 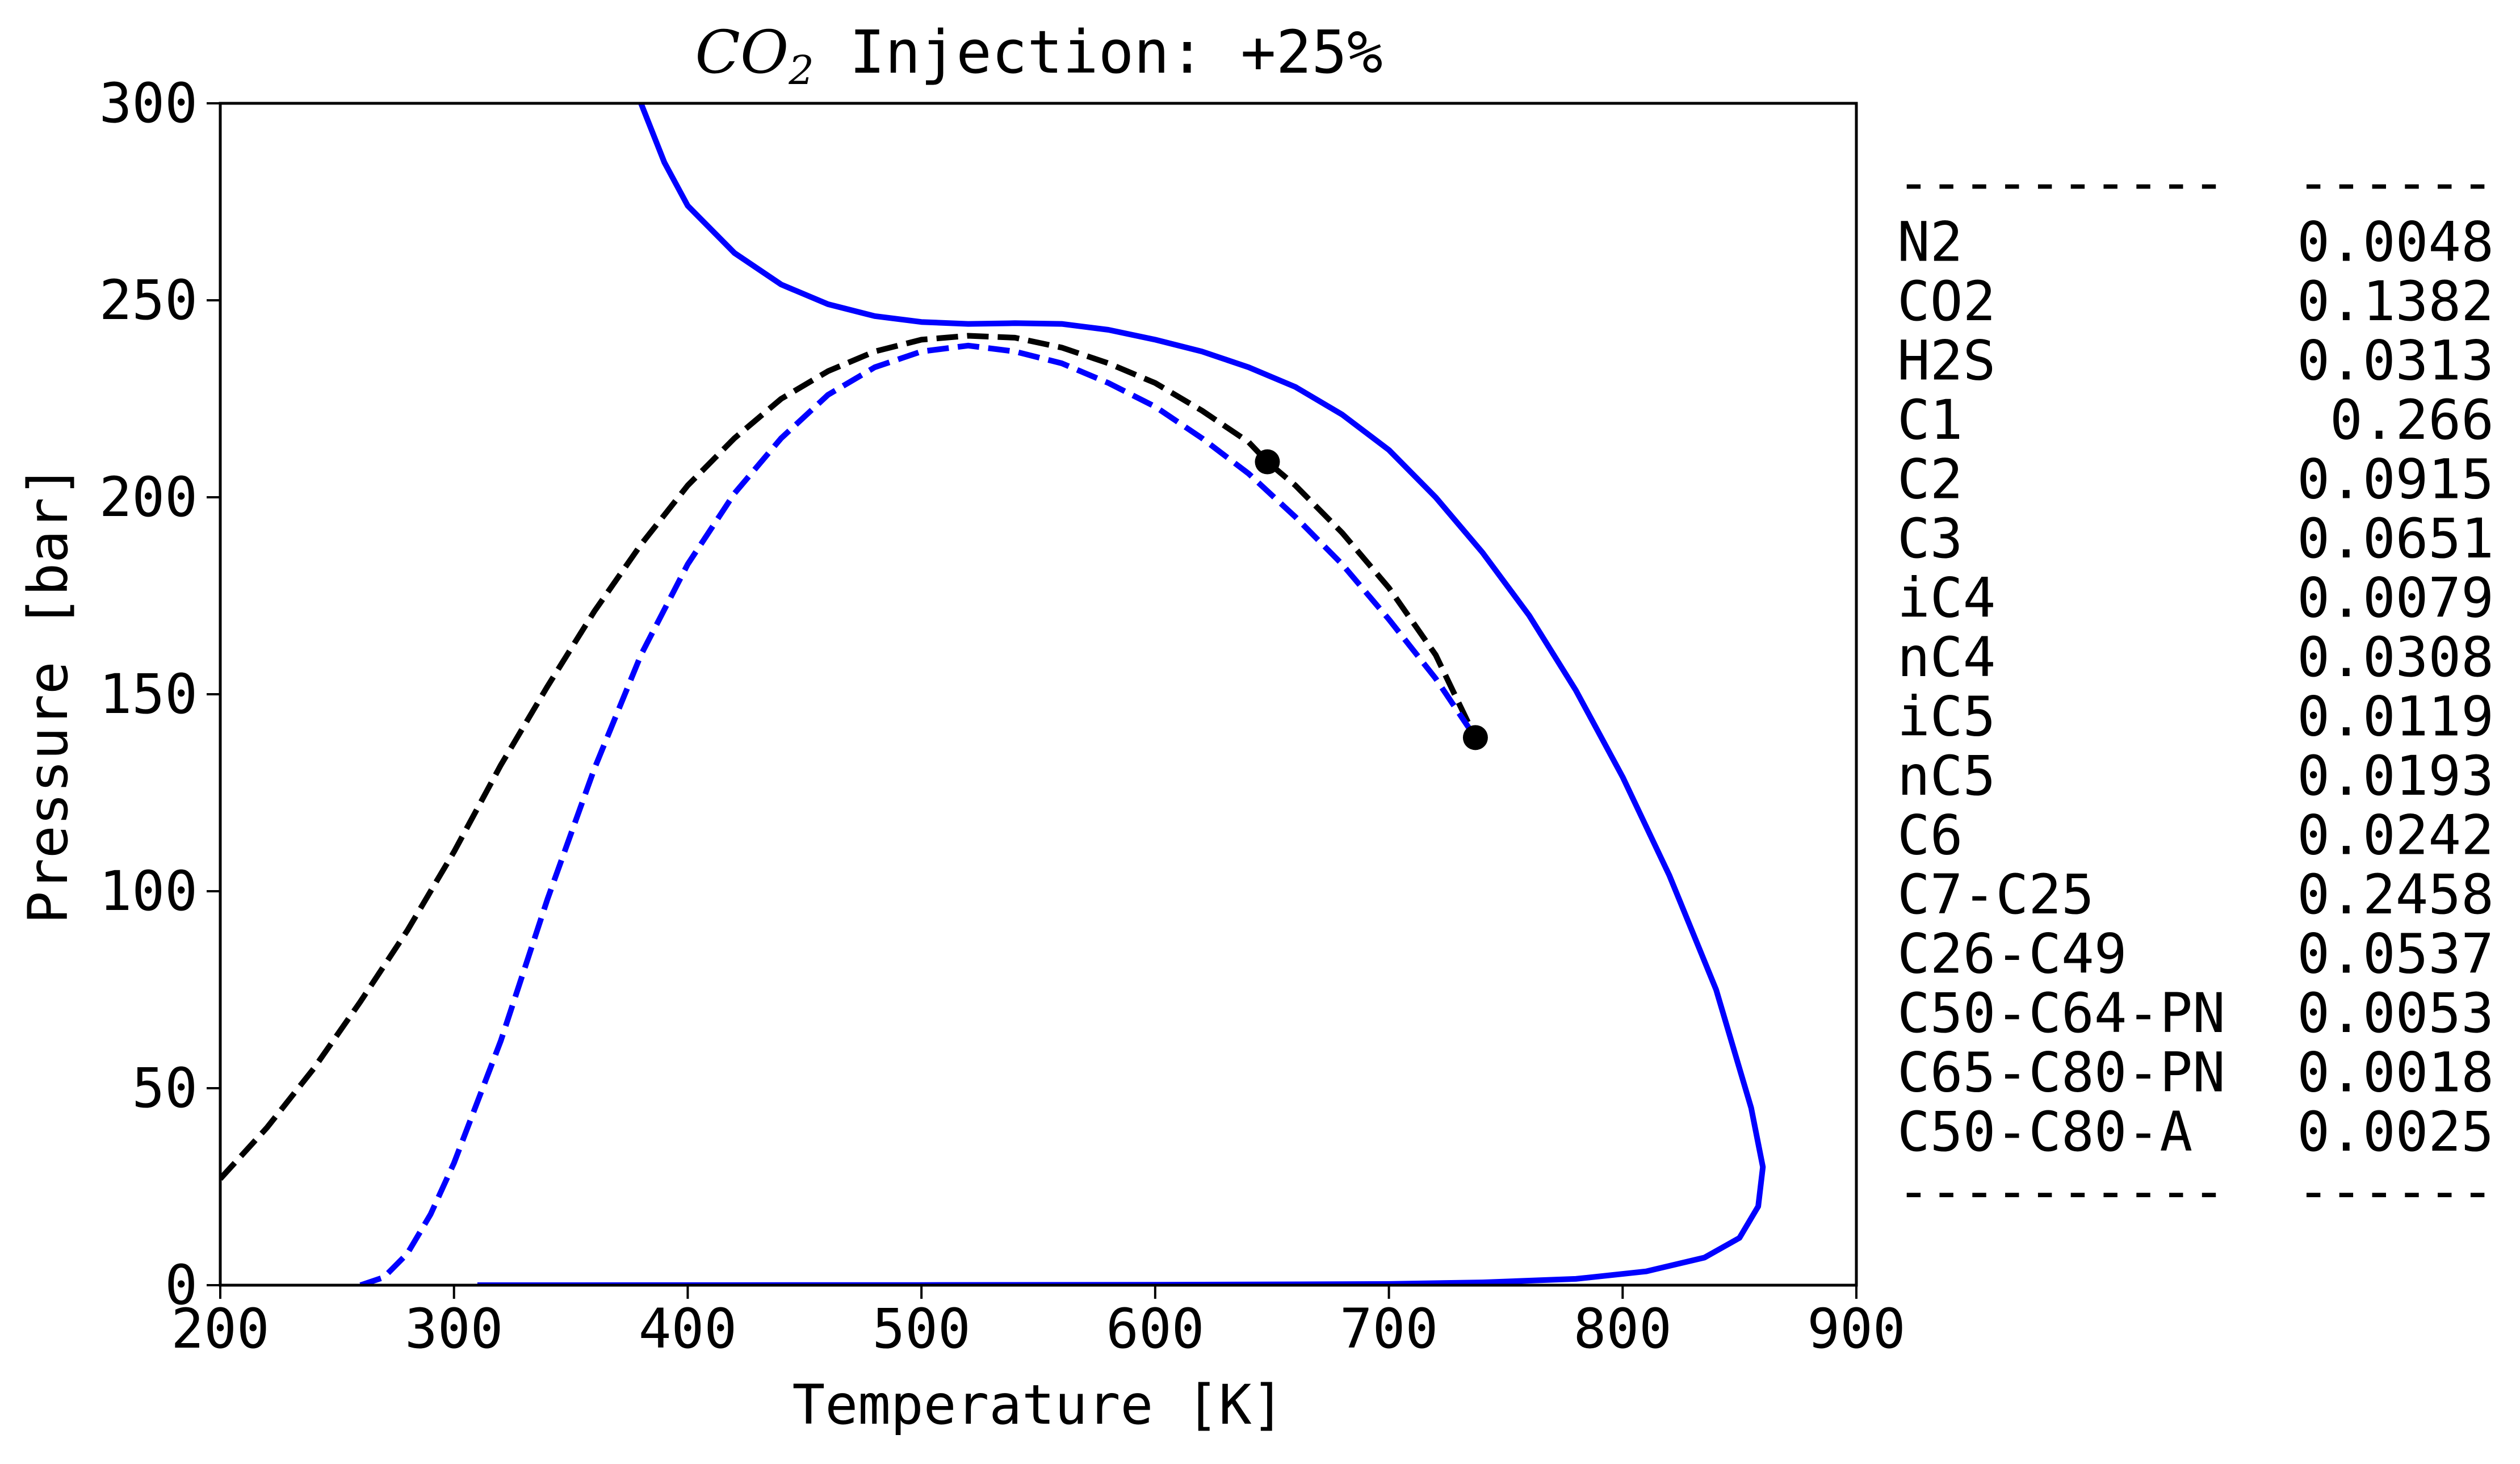 I want to click on y-axis-ticks: 0 50 100 150 200 250 300, so click(x=159, y=694).